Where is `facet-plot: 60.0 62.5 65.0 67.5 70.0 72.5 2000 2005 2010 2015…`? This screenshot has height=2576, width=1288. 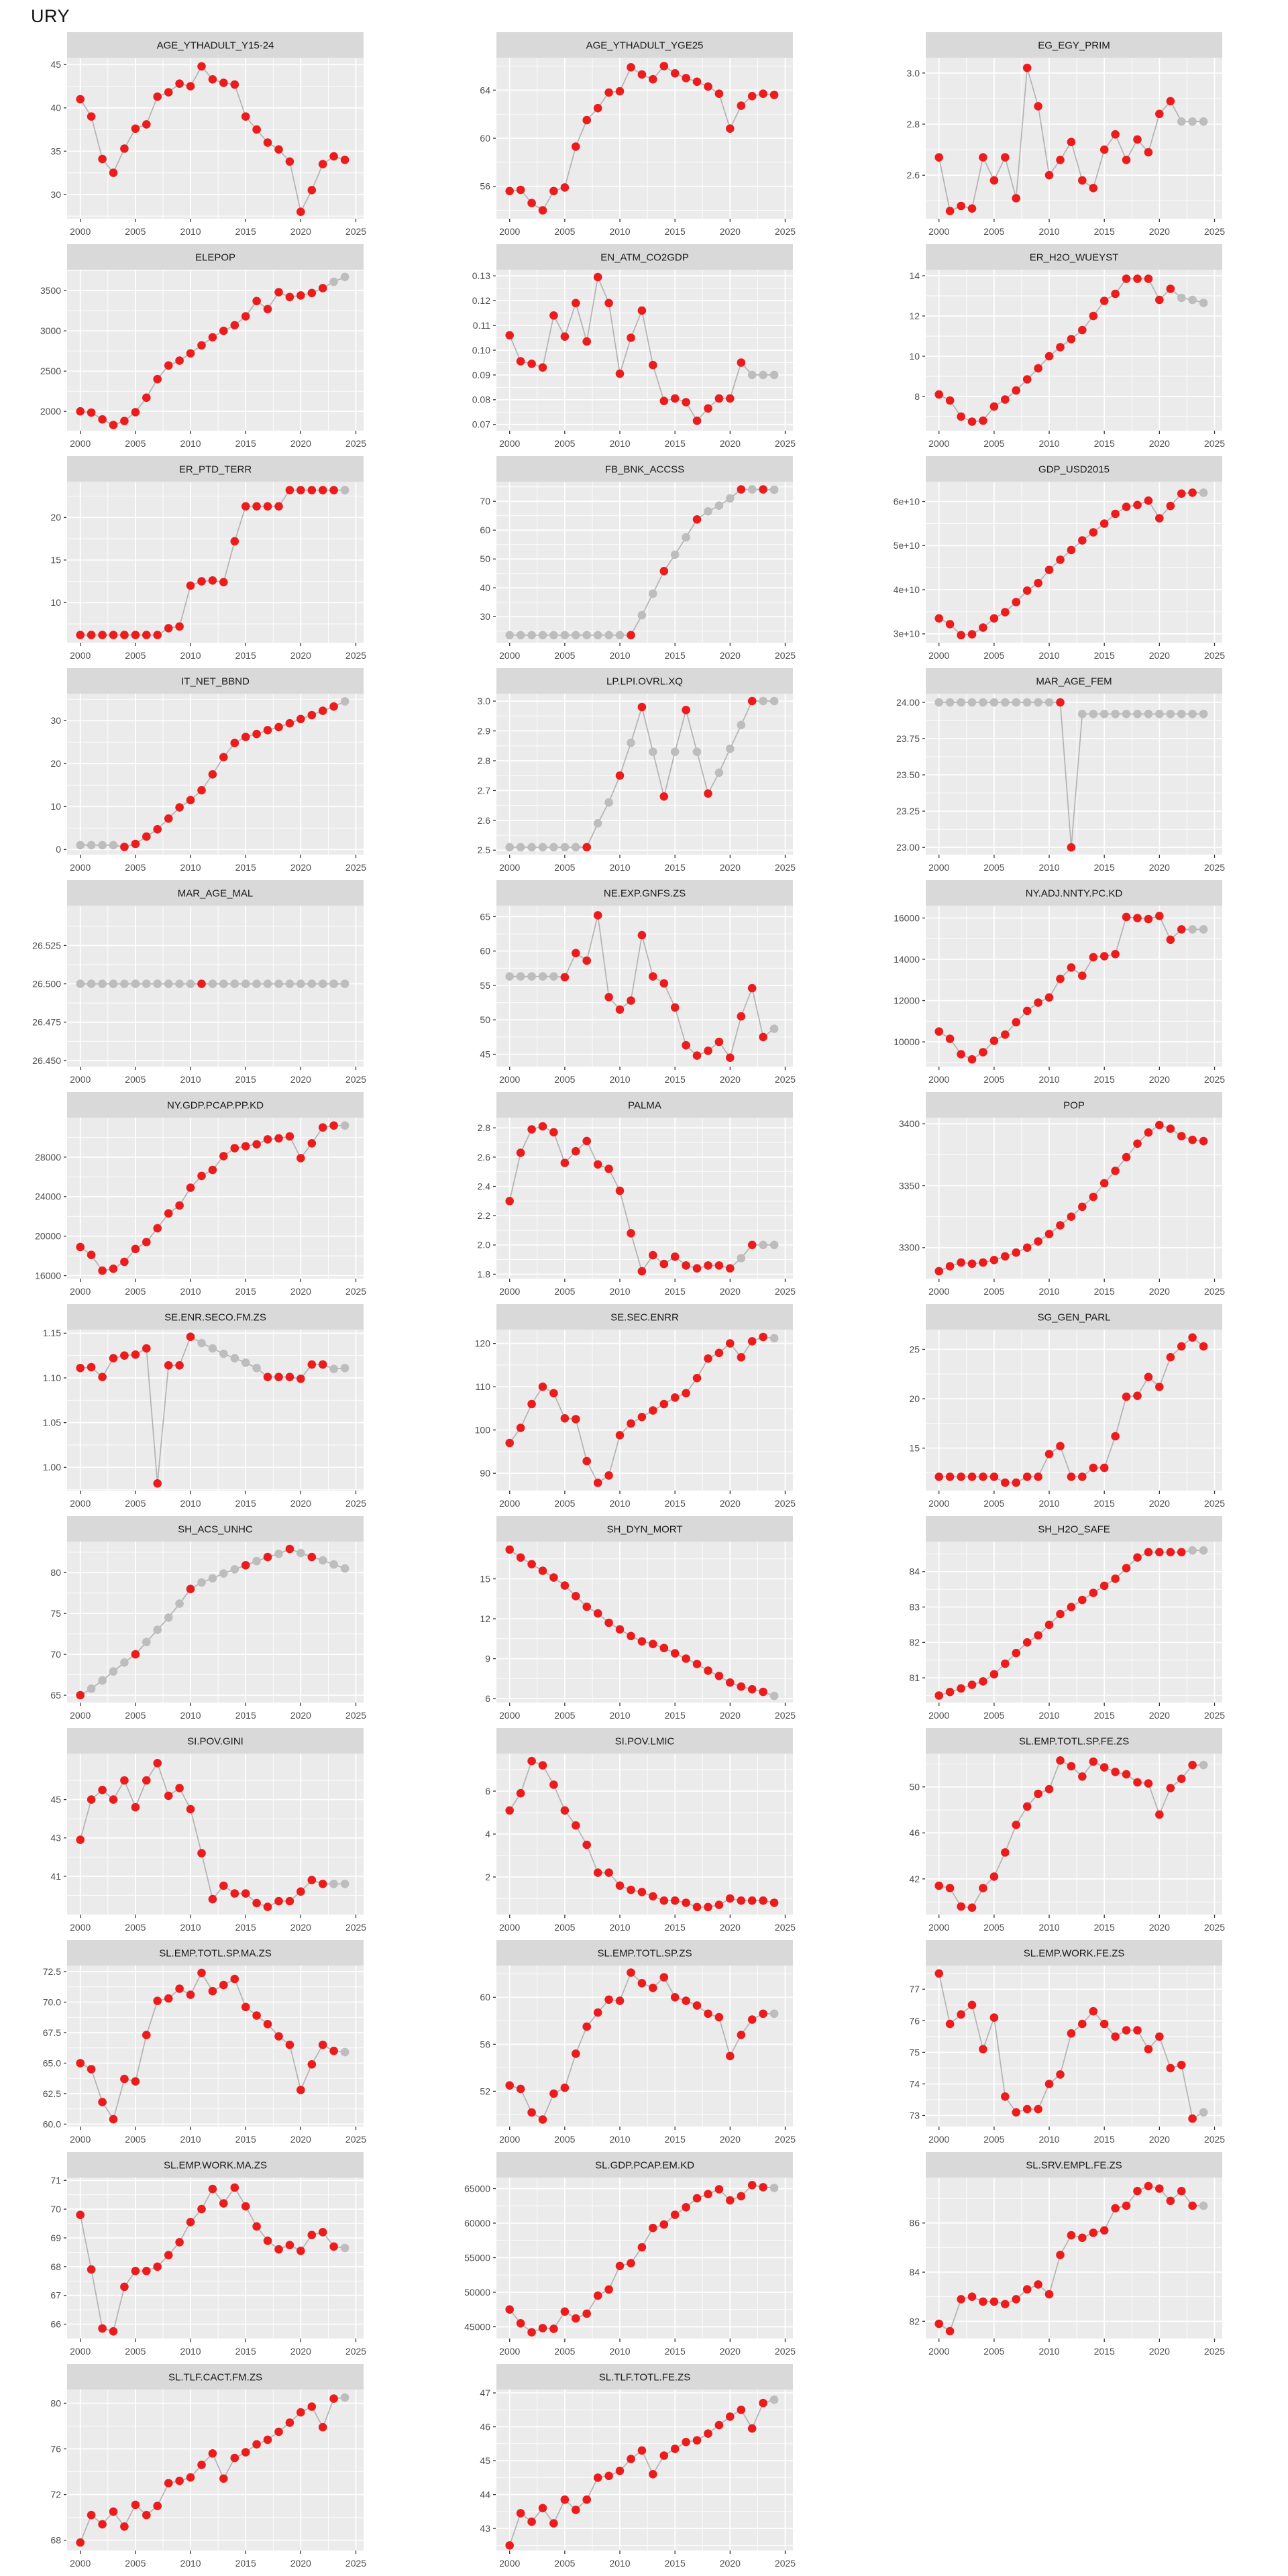 facet-plot: 60.0 62.5 65.0 67.5 70.0 72.5 2000 2005 2010 2015… is located at coordinates (204, 2042).